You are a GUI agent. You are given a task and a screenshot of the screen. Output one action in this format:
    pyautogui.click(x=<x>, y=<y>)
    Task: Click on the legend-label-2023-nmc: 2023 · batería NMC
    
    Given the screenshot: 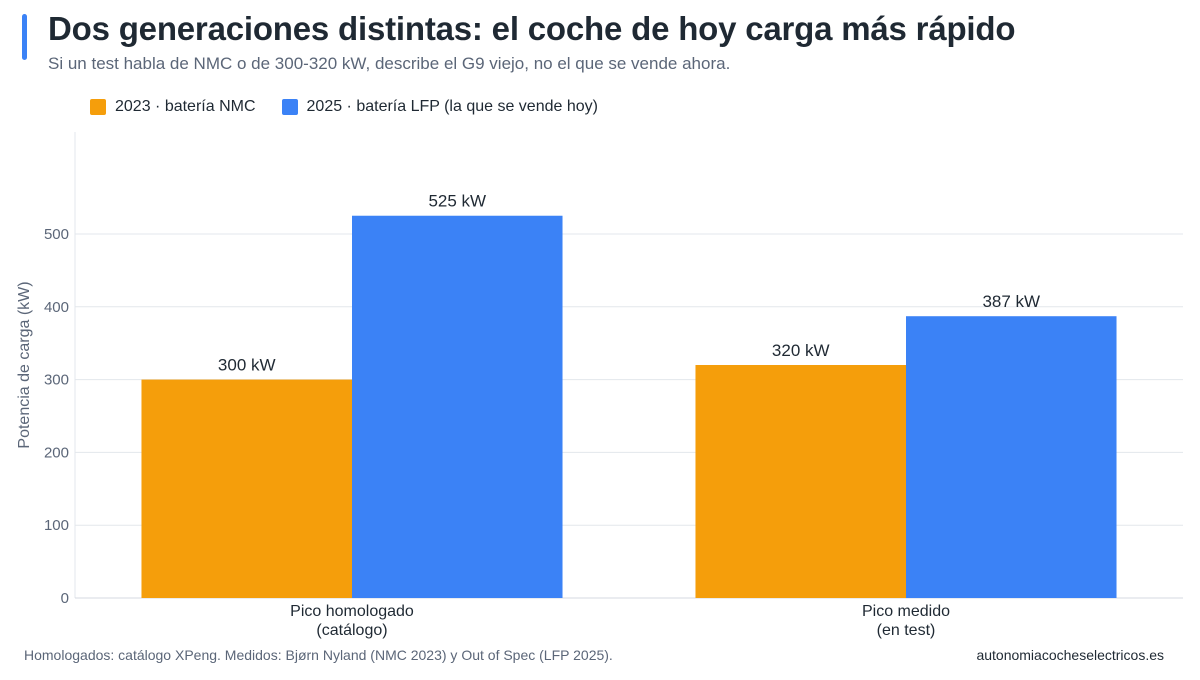 What is the action you would take?
    pyautogui.click(x=185, y=106)
    